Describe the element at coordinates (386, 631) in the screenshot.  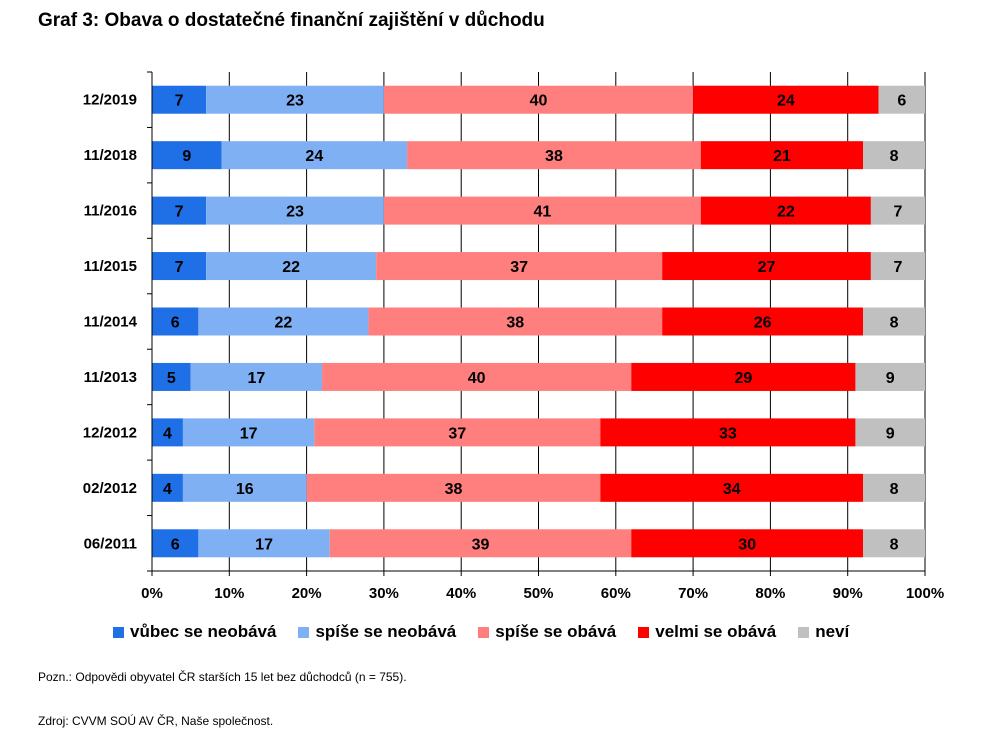
I see `legend-label: spíše se neobává` at that location.